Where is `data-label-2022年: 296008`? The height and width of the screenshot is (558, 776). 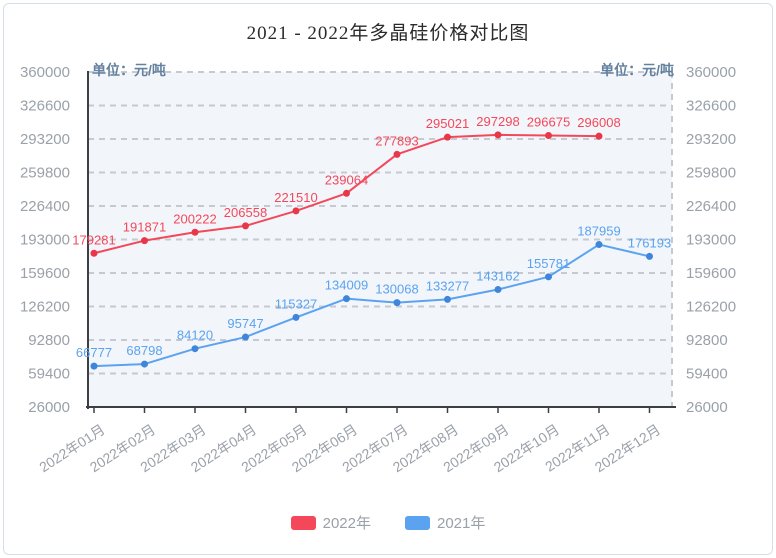
data-label-2022年: 296008 is located at coordinates (598, 122).